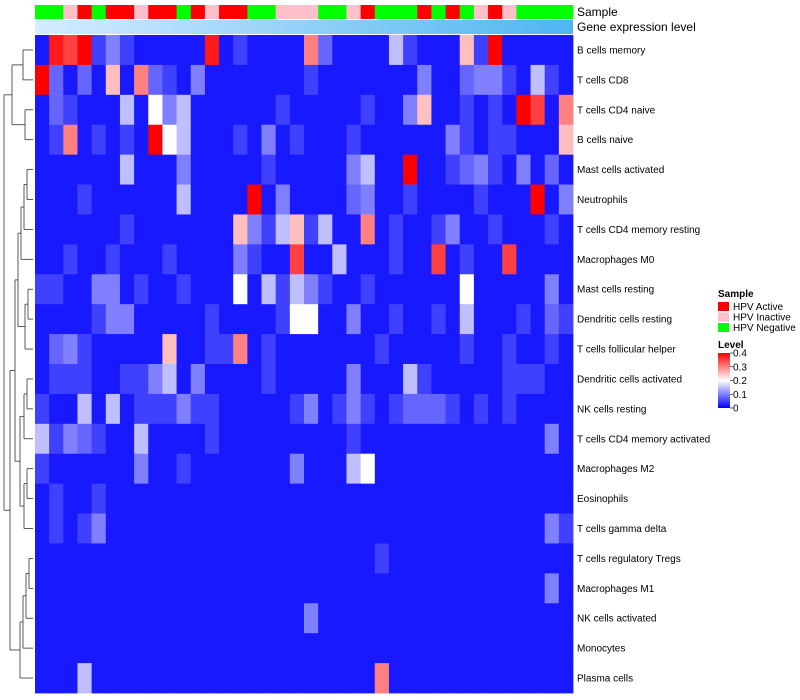 The height and width of the screenshot is (700, 800). What do you see at coordinates (611, 50) in the screenshot?
I see `row-label: B cells memory` at bounding box center [611, 50].